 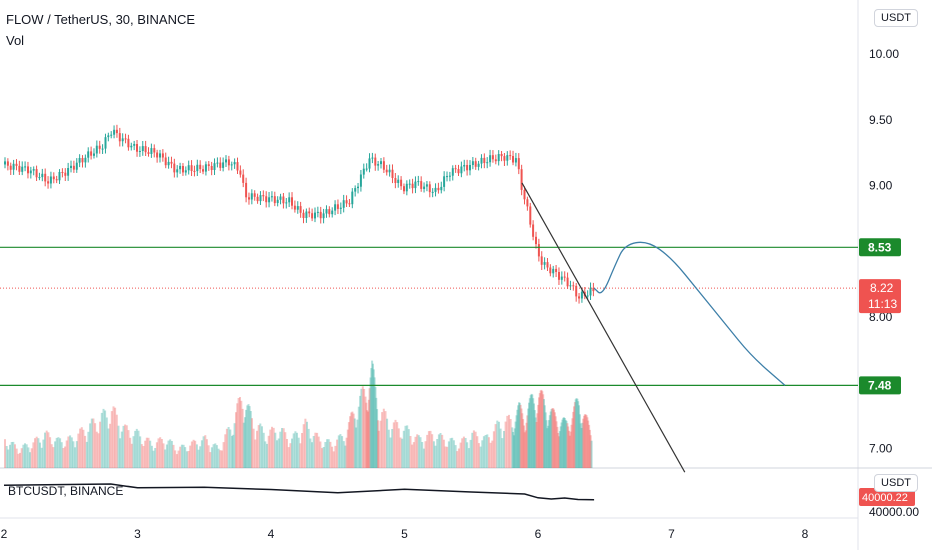 I want to click on currency-button: USDT, so click(x=896, y=18).